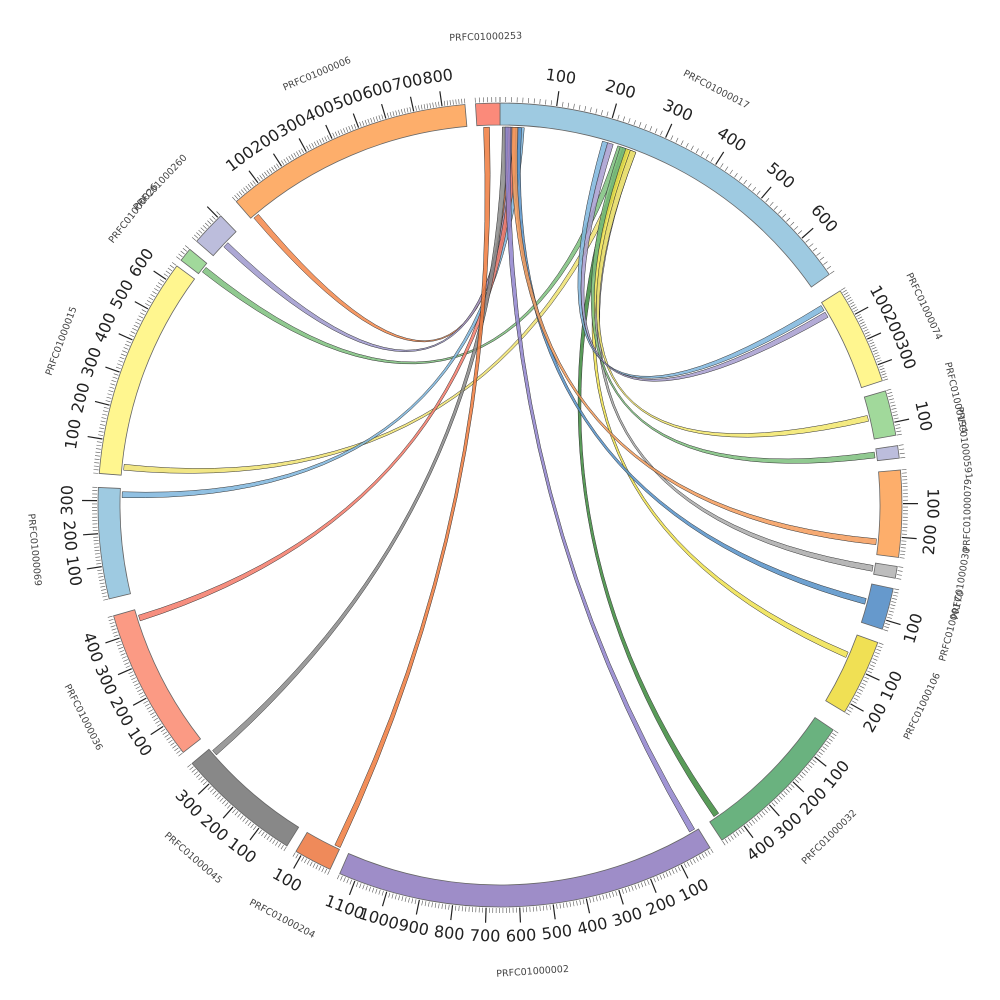 The height and width of the screenshot is (1000, 1000). I want to click on segment-name-label: PRFC01000074, so click(923, 306).